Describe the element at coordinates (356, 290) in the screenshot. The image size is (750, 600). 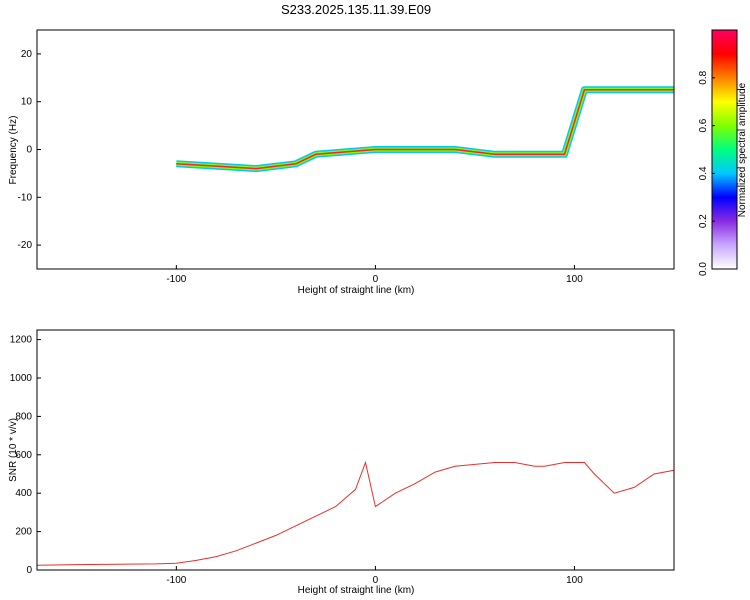
I see `heatmap-x-axis-title: Height of straight line (km)` at that location.